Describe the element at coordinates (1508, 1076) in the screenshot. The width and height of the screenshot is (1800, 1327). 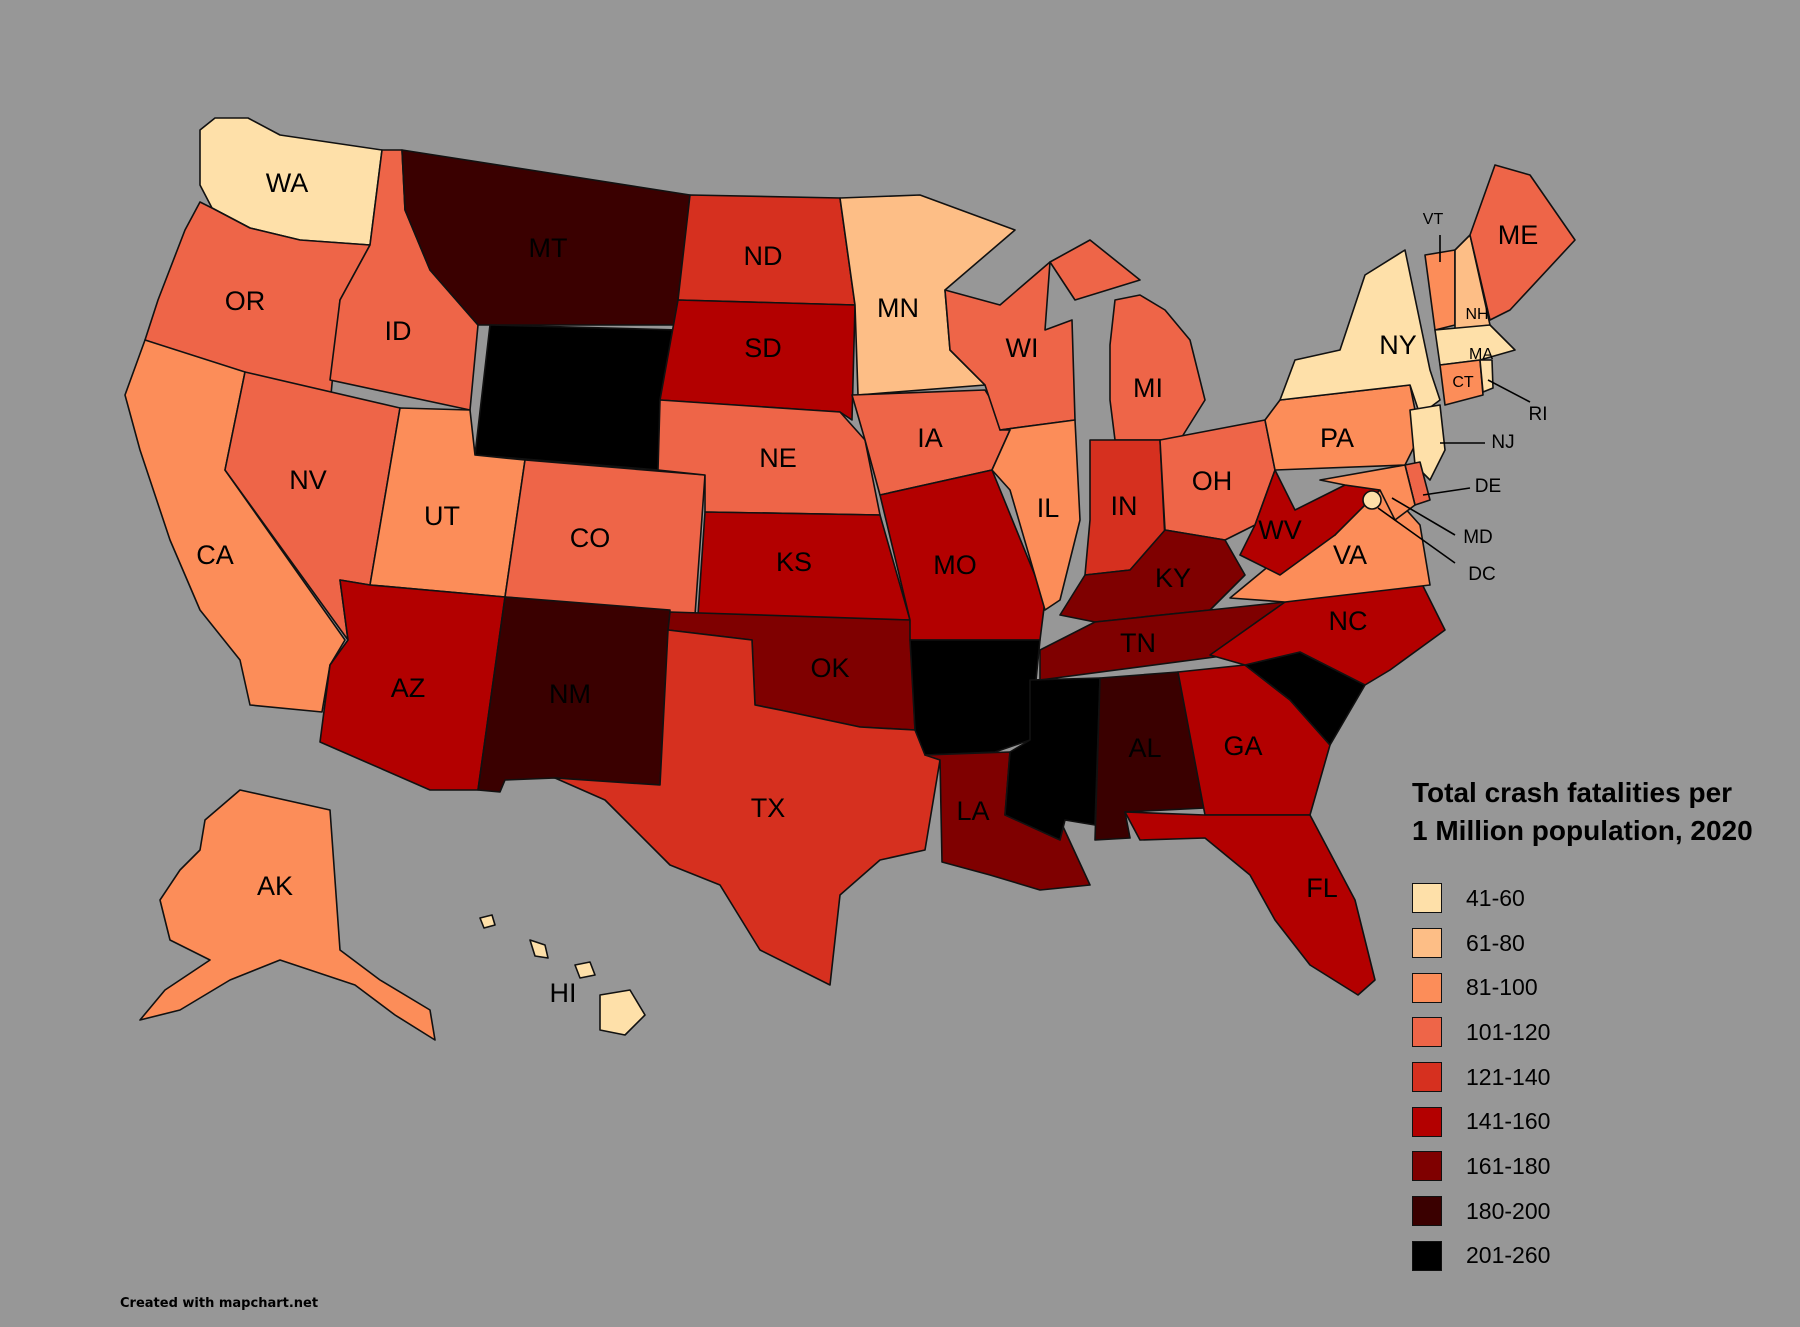
I see `legend-label: 121-140` at that location.